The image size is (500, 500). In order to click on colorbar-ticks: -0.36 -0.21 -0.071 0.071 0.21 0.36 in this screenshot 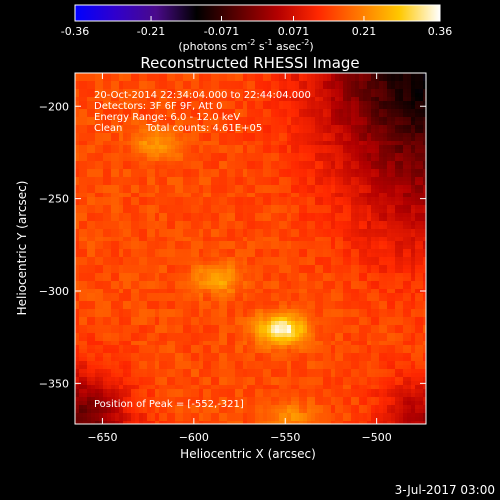, I will do `click(256, 27)`.